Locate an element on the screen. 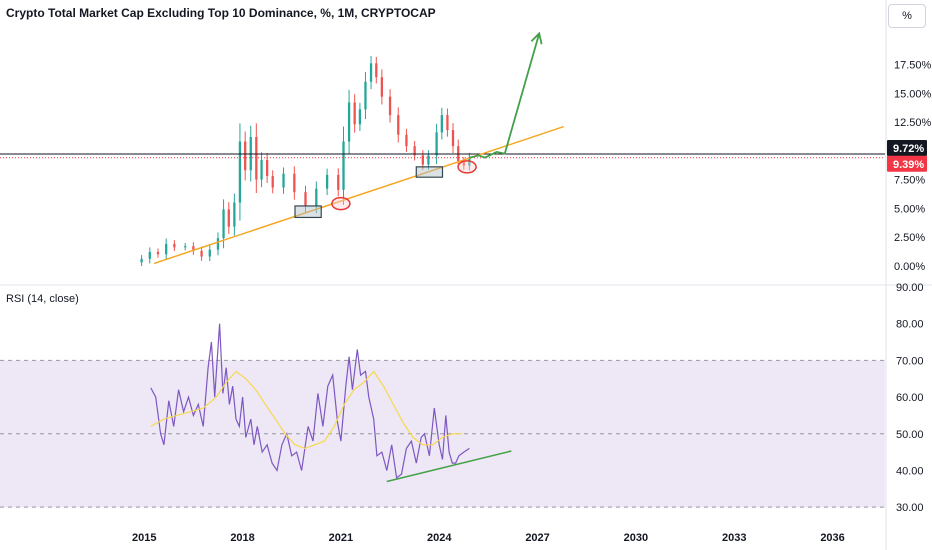  projection-arrow is located at coordinates (505, 96).